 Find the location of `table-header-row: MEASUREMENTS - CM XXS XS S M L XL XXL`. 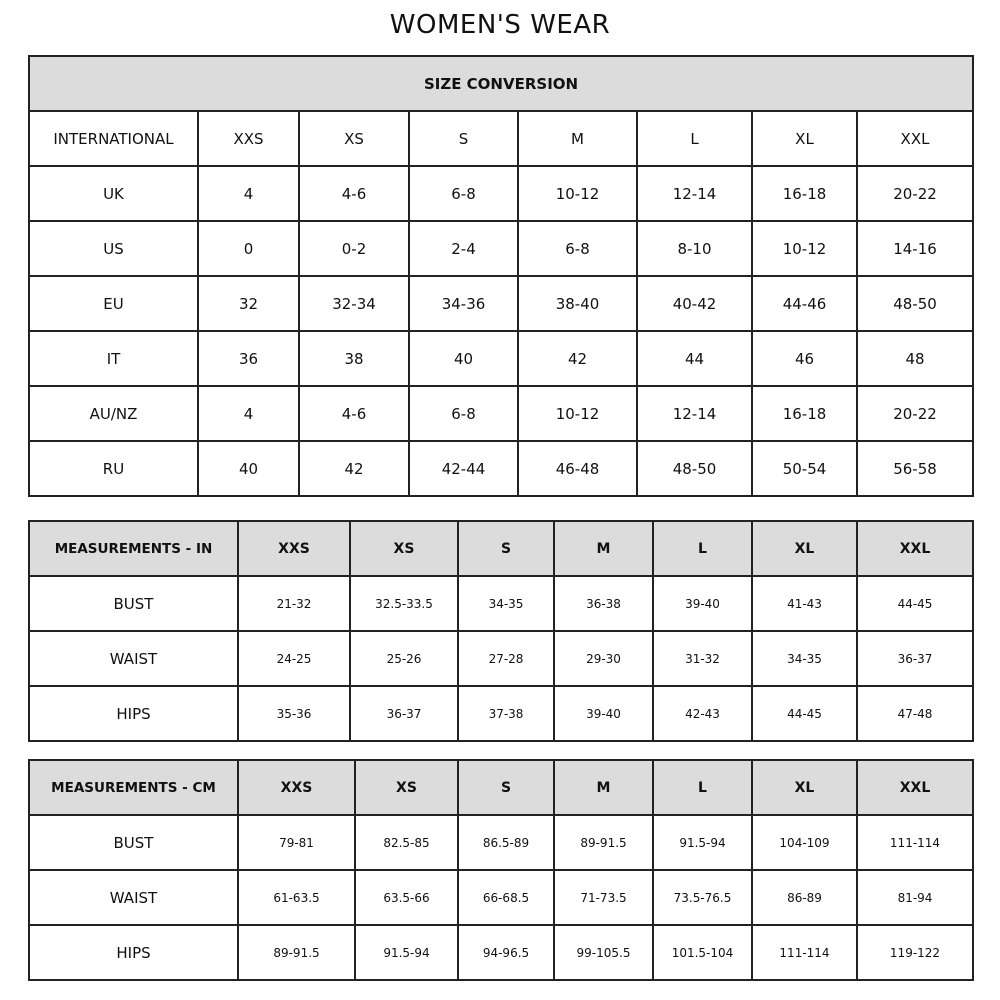

table-header-row: MEASUREMENTS - CM XXS XS S M L XL XXL is located at coordinates (501, 787).